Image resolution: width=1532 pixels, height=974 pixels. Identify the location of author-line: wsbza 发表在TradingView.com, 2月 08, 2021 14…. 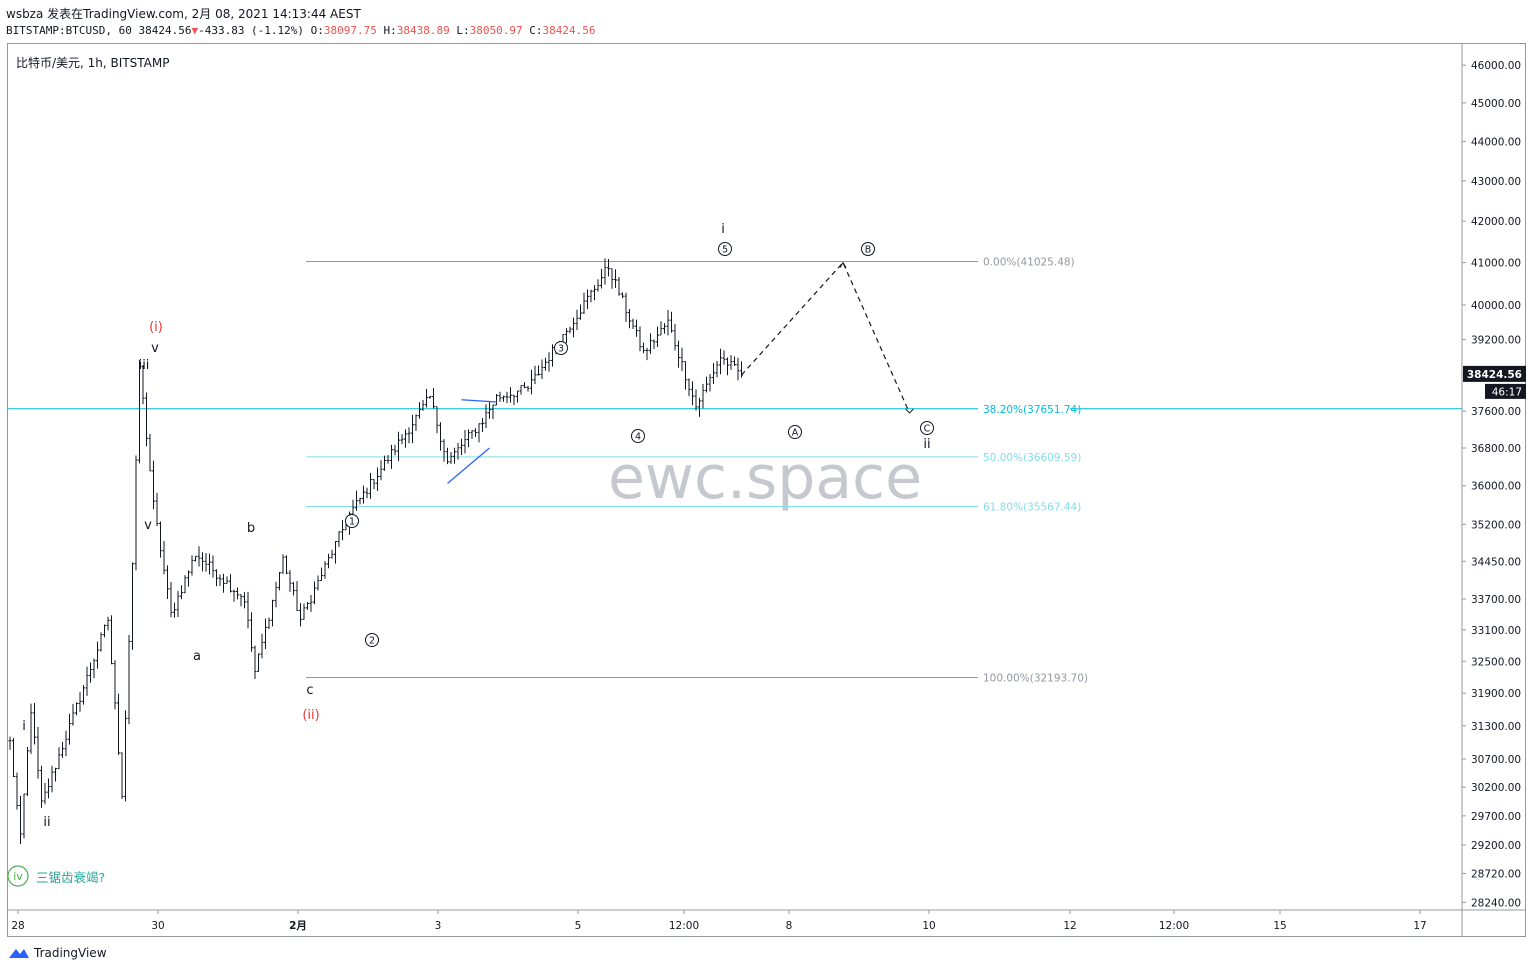
(183, 14).